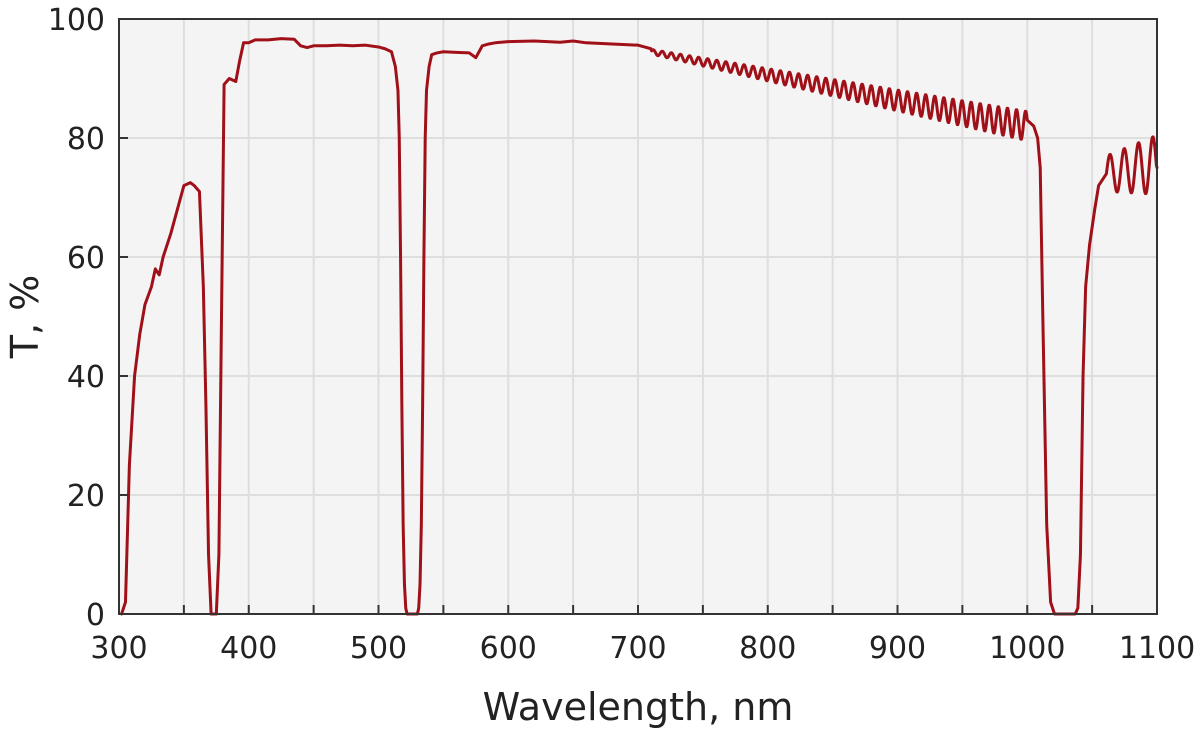 The height and width of the screenshot is (732, 1200). Describe the element at coordinates (638, 707) in the screenshot. I see `x-axis-label: Wavelength, nm` at that location.